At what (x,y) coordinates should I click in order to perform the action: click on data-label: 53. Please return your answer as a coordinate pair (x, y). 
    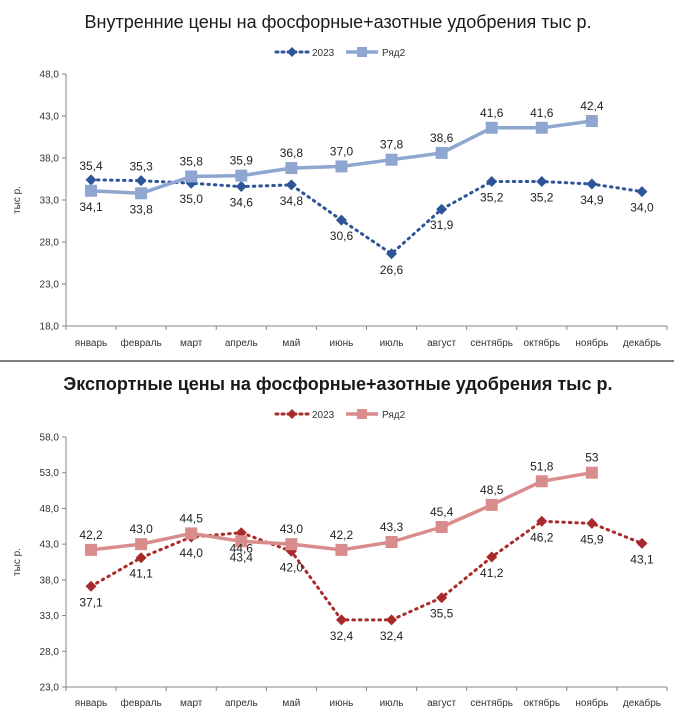
    Looking at the image, I should click on (592, 458).